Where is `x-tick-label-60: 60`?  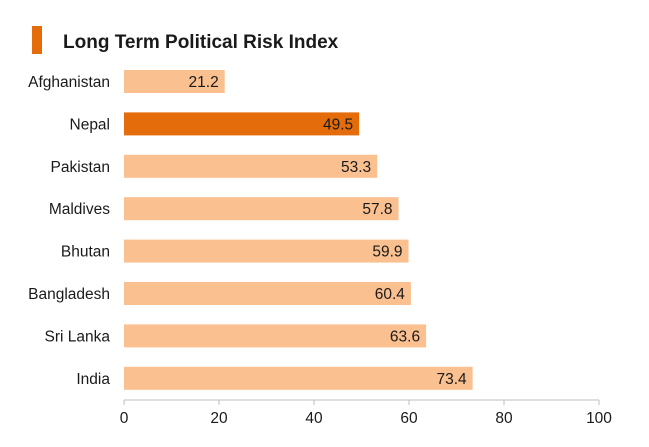
x-tick-label-60: 60 is located at coordinates (409, 418).